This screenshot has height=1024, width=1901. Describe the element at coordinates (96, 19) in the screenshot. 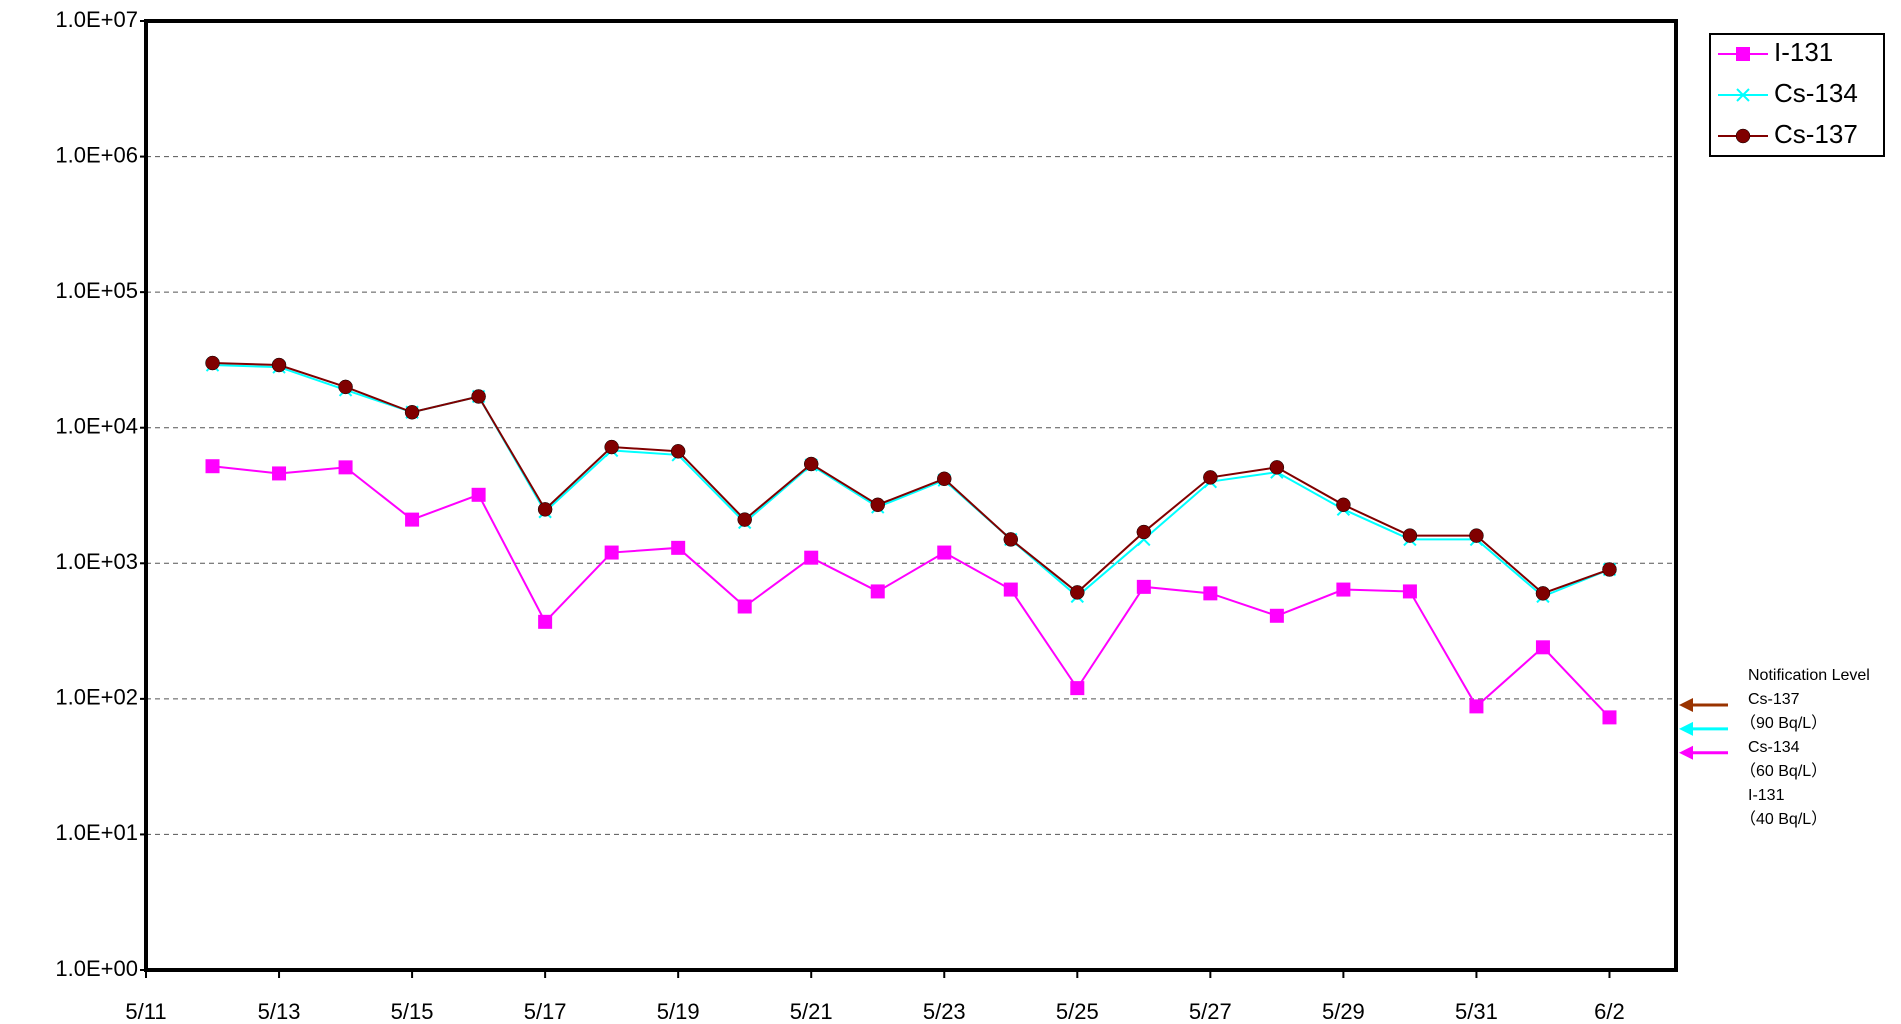

I see `y-tick-label: 1.0E+07` at that location.